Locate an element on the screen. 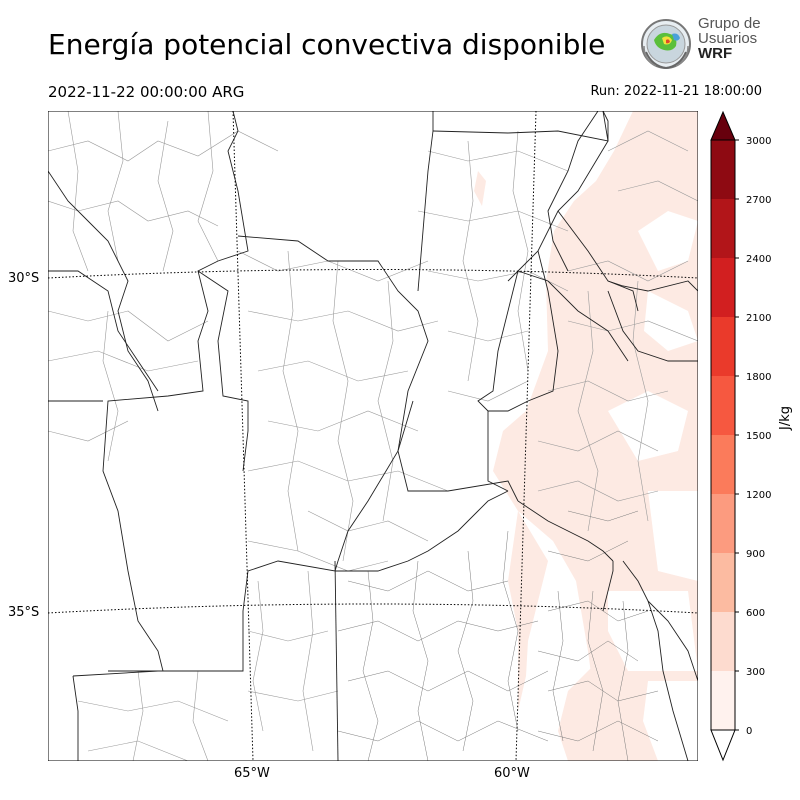  colorbar-tick-label: 0 is located at coordinates (749, 731).